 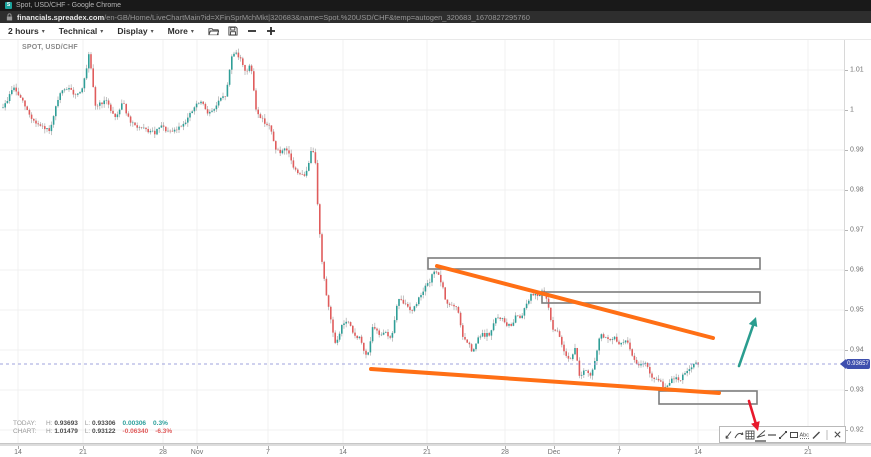 I want to click on chart-toolbar: 2 hours ▾ Technical ▾ Display ▾ More ▾, so click(x=435, y=31).